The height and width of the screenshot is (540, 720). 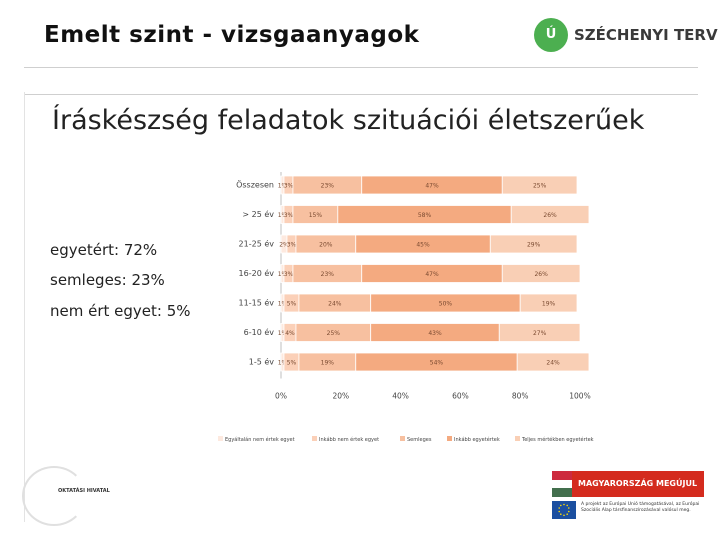 I want to click on header-divider, so click(x=361, y=67).